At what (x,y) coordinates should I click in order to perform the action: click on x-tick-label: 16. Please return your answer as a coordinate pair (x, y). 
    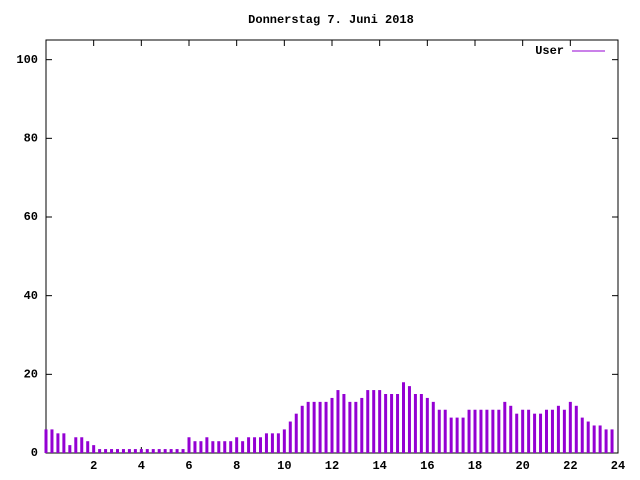
    Looking at the image, I should click on (427, 466).